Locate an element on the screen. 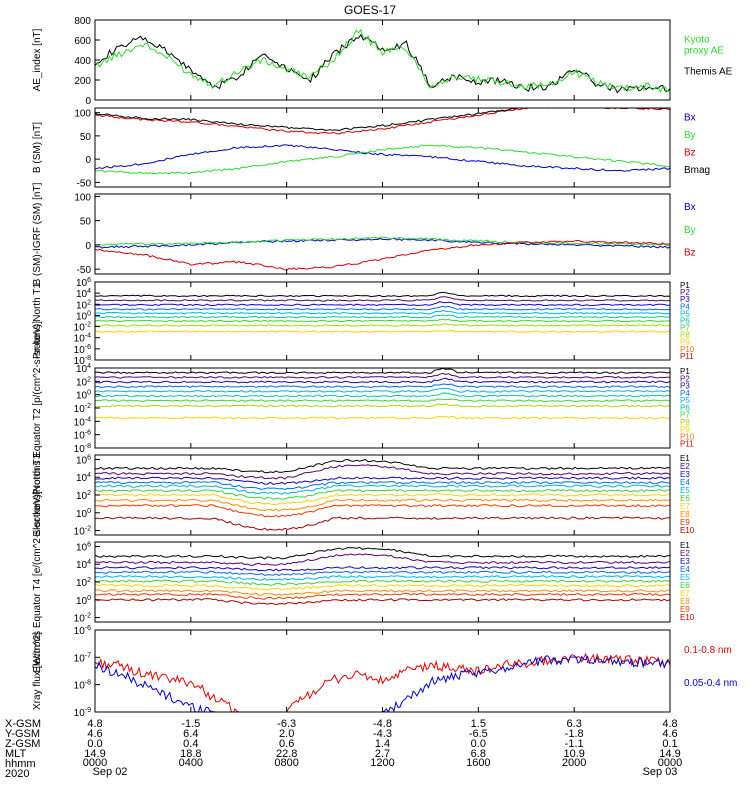 The width and height of the screenshot is (750, 800). series-e_eq-e1 is located at coordinates (382, 553).